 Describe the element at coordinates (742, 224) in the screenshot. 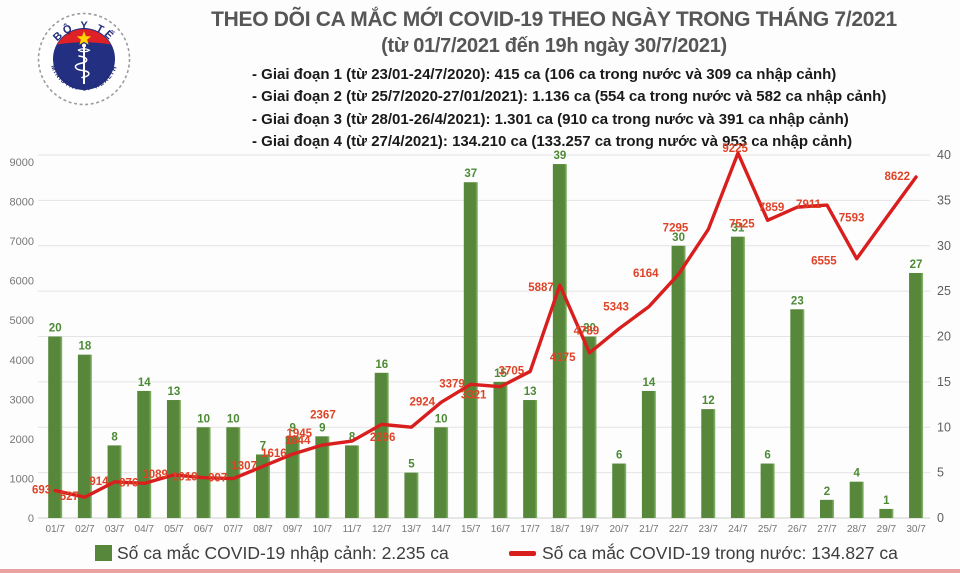

I see `svg-text: 7525` at that location.